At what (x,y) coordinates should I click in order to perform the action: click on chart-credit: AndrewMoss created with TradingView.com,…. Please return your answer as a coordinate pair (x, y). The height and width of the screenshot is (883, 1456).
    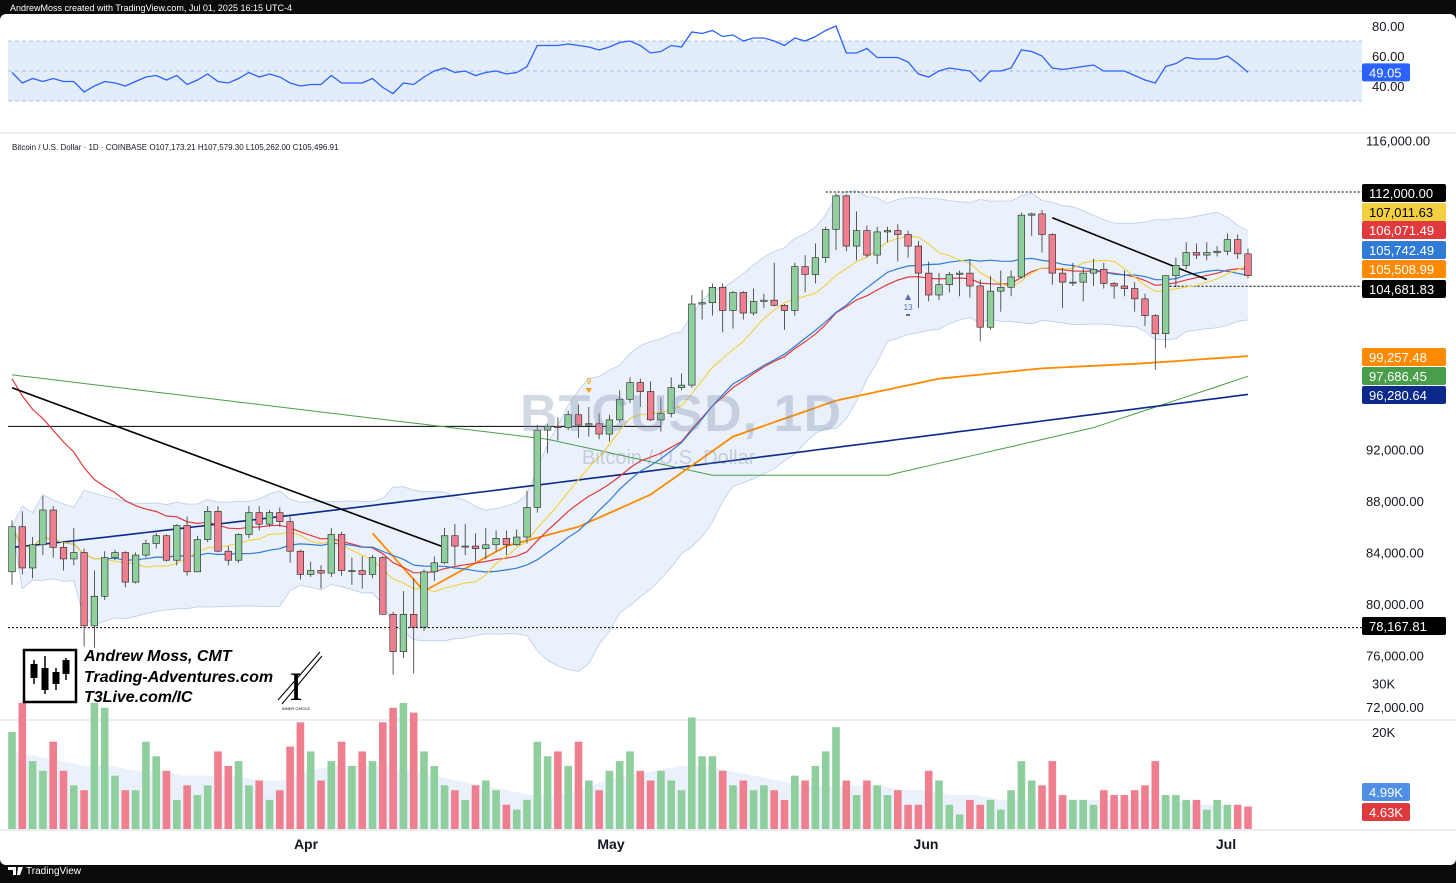
    Looking at the image, I should click on (151, 8).